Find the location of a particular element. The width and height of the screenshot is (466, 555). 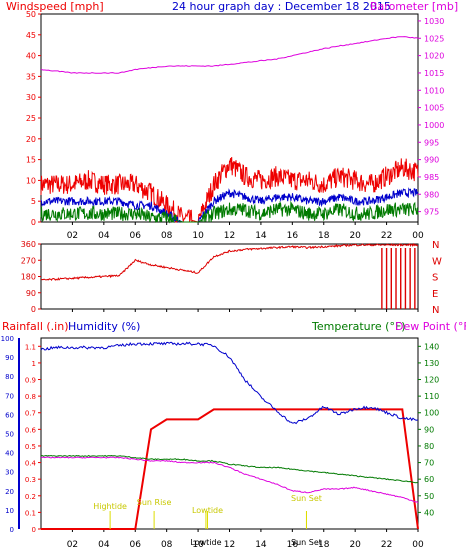

humidity-axis-tick-label: 30 is located at coordinates (9, 473).